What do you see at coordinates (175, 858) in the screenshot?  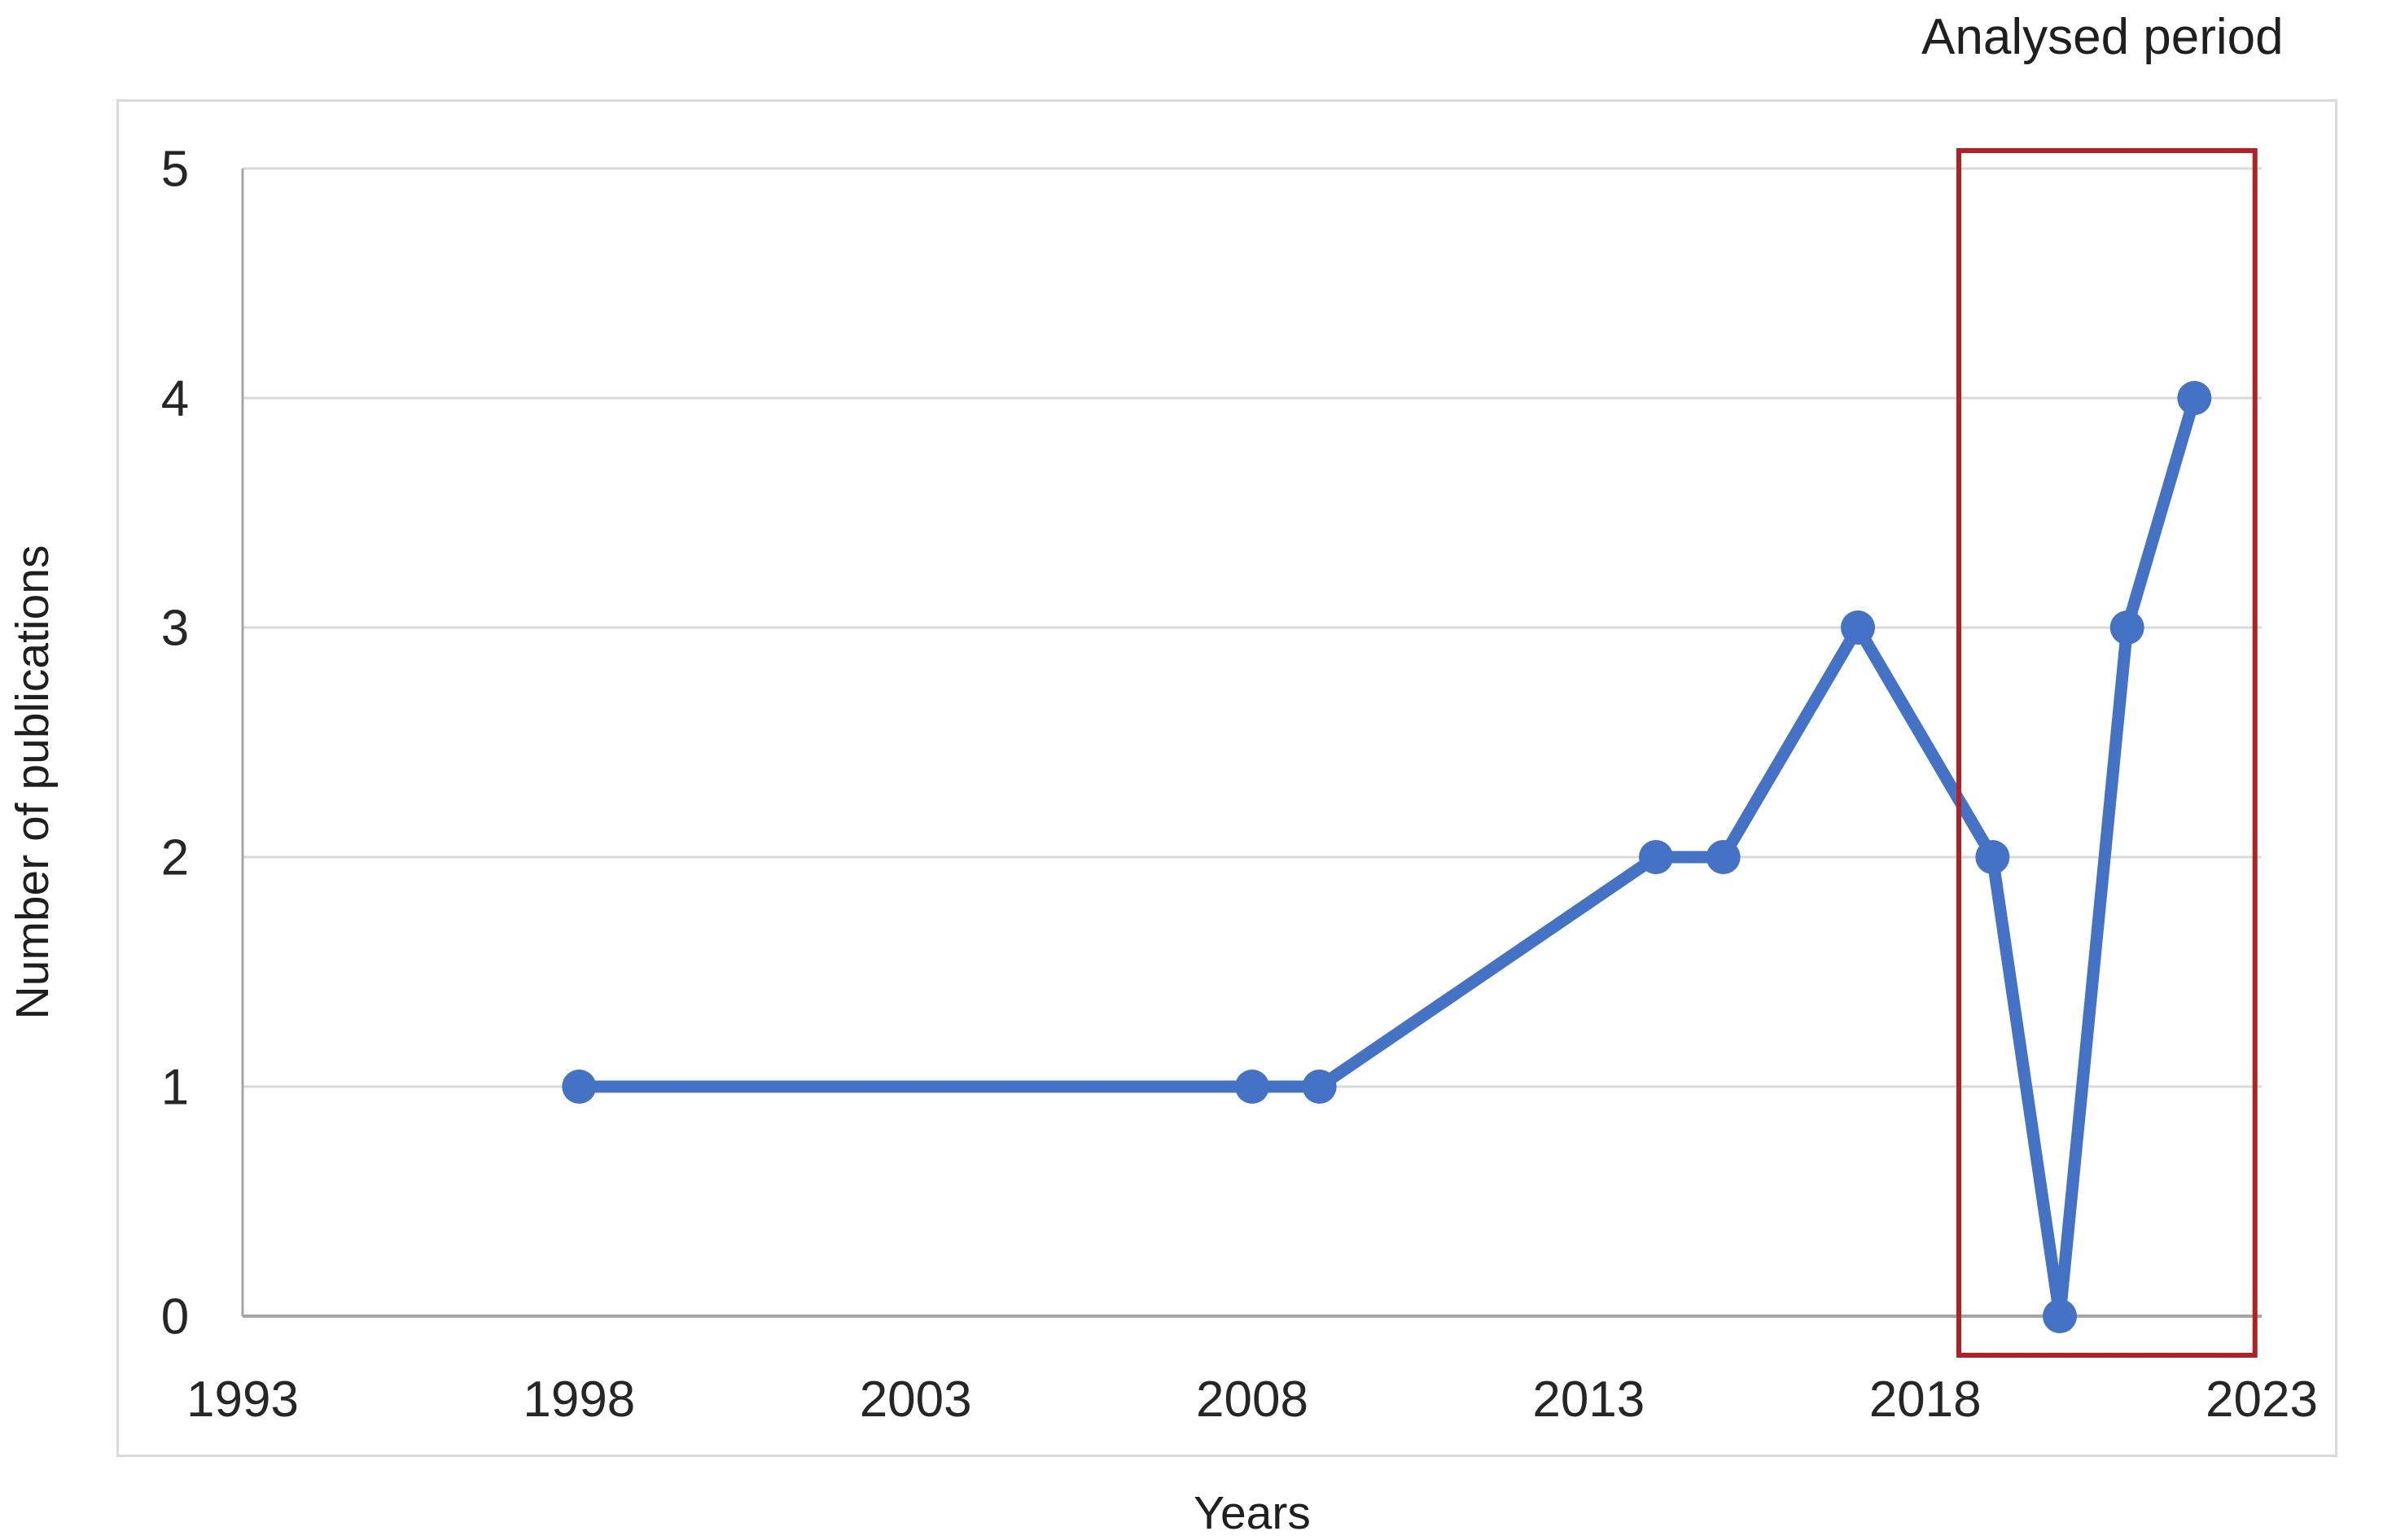 I see `y-tick-label-2: 2` at bounding box center [175, 858].